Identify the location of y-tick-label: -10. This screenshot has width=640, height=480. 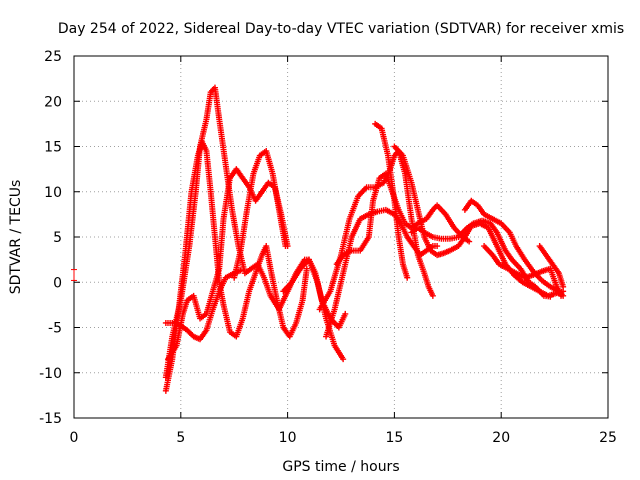
(50, 374).